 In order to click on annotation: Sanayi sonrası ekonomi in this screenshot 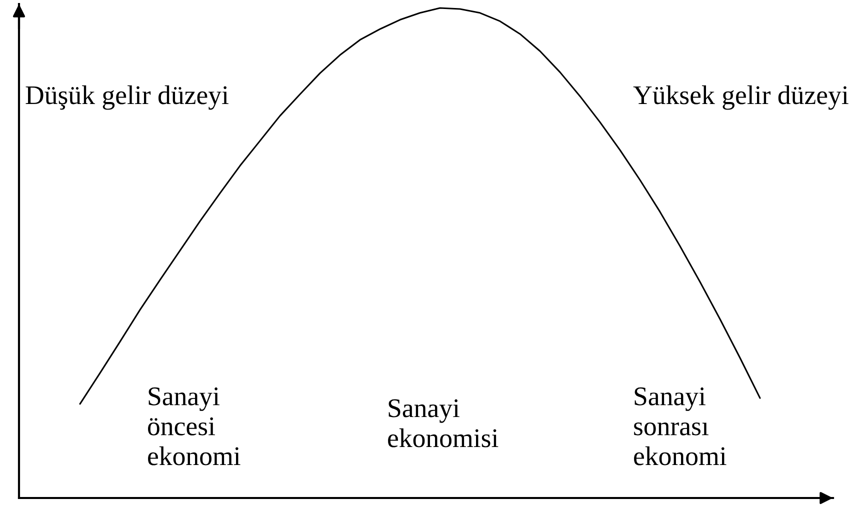, I will do `click(680, 426)`.